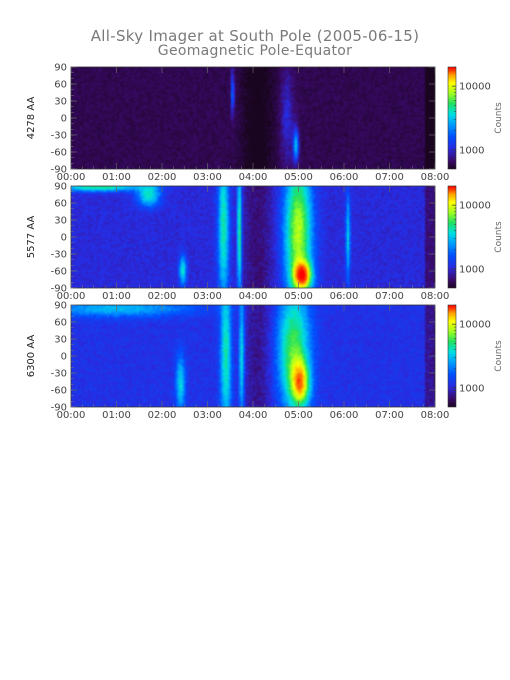  What do you see at coordinates (31, 237) in the screenshot?
I see `panel-label: 5577 AA` at bounding box center [31, 237].